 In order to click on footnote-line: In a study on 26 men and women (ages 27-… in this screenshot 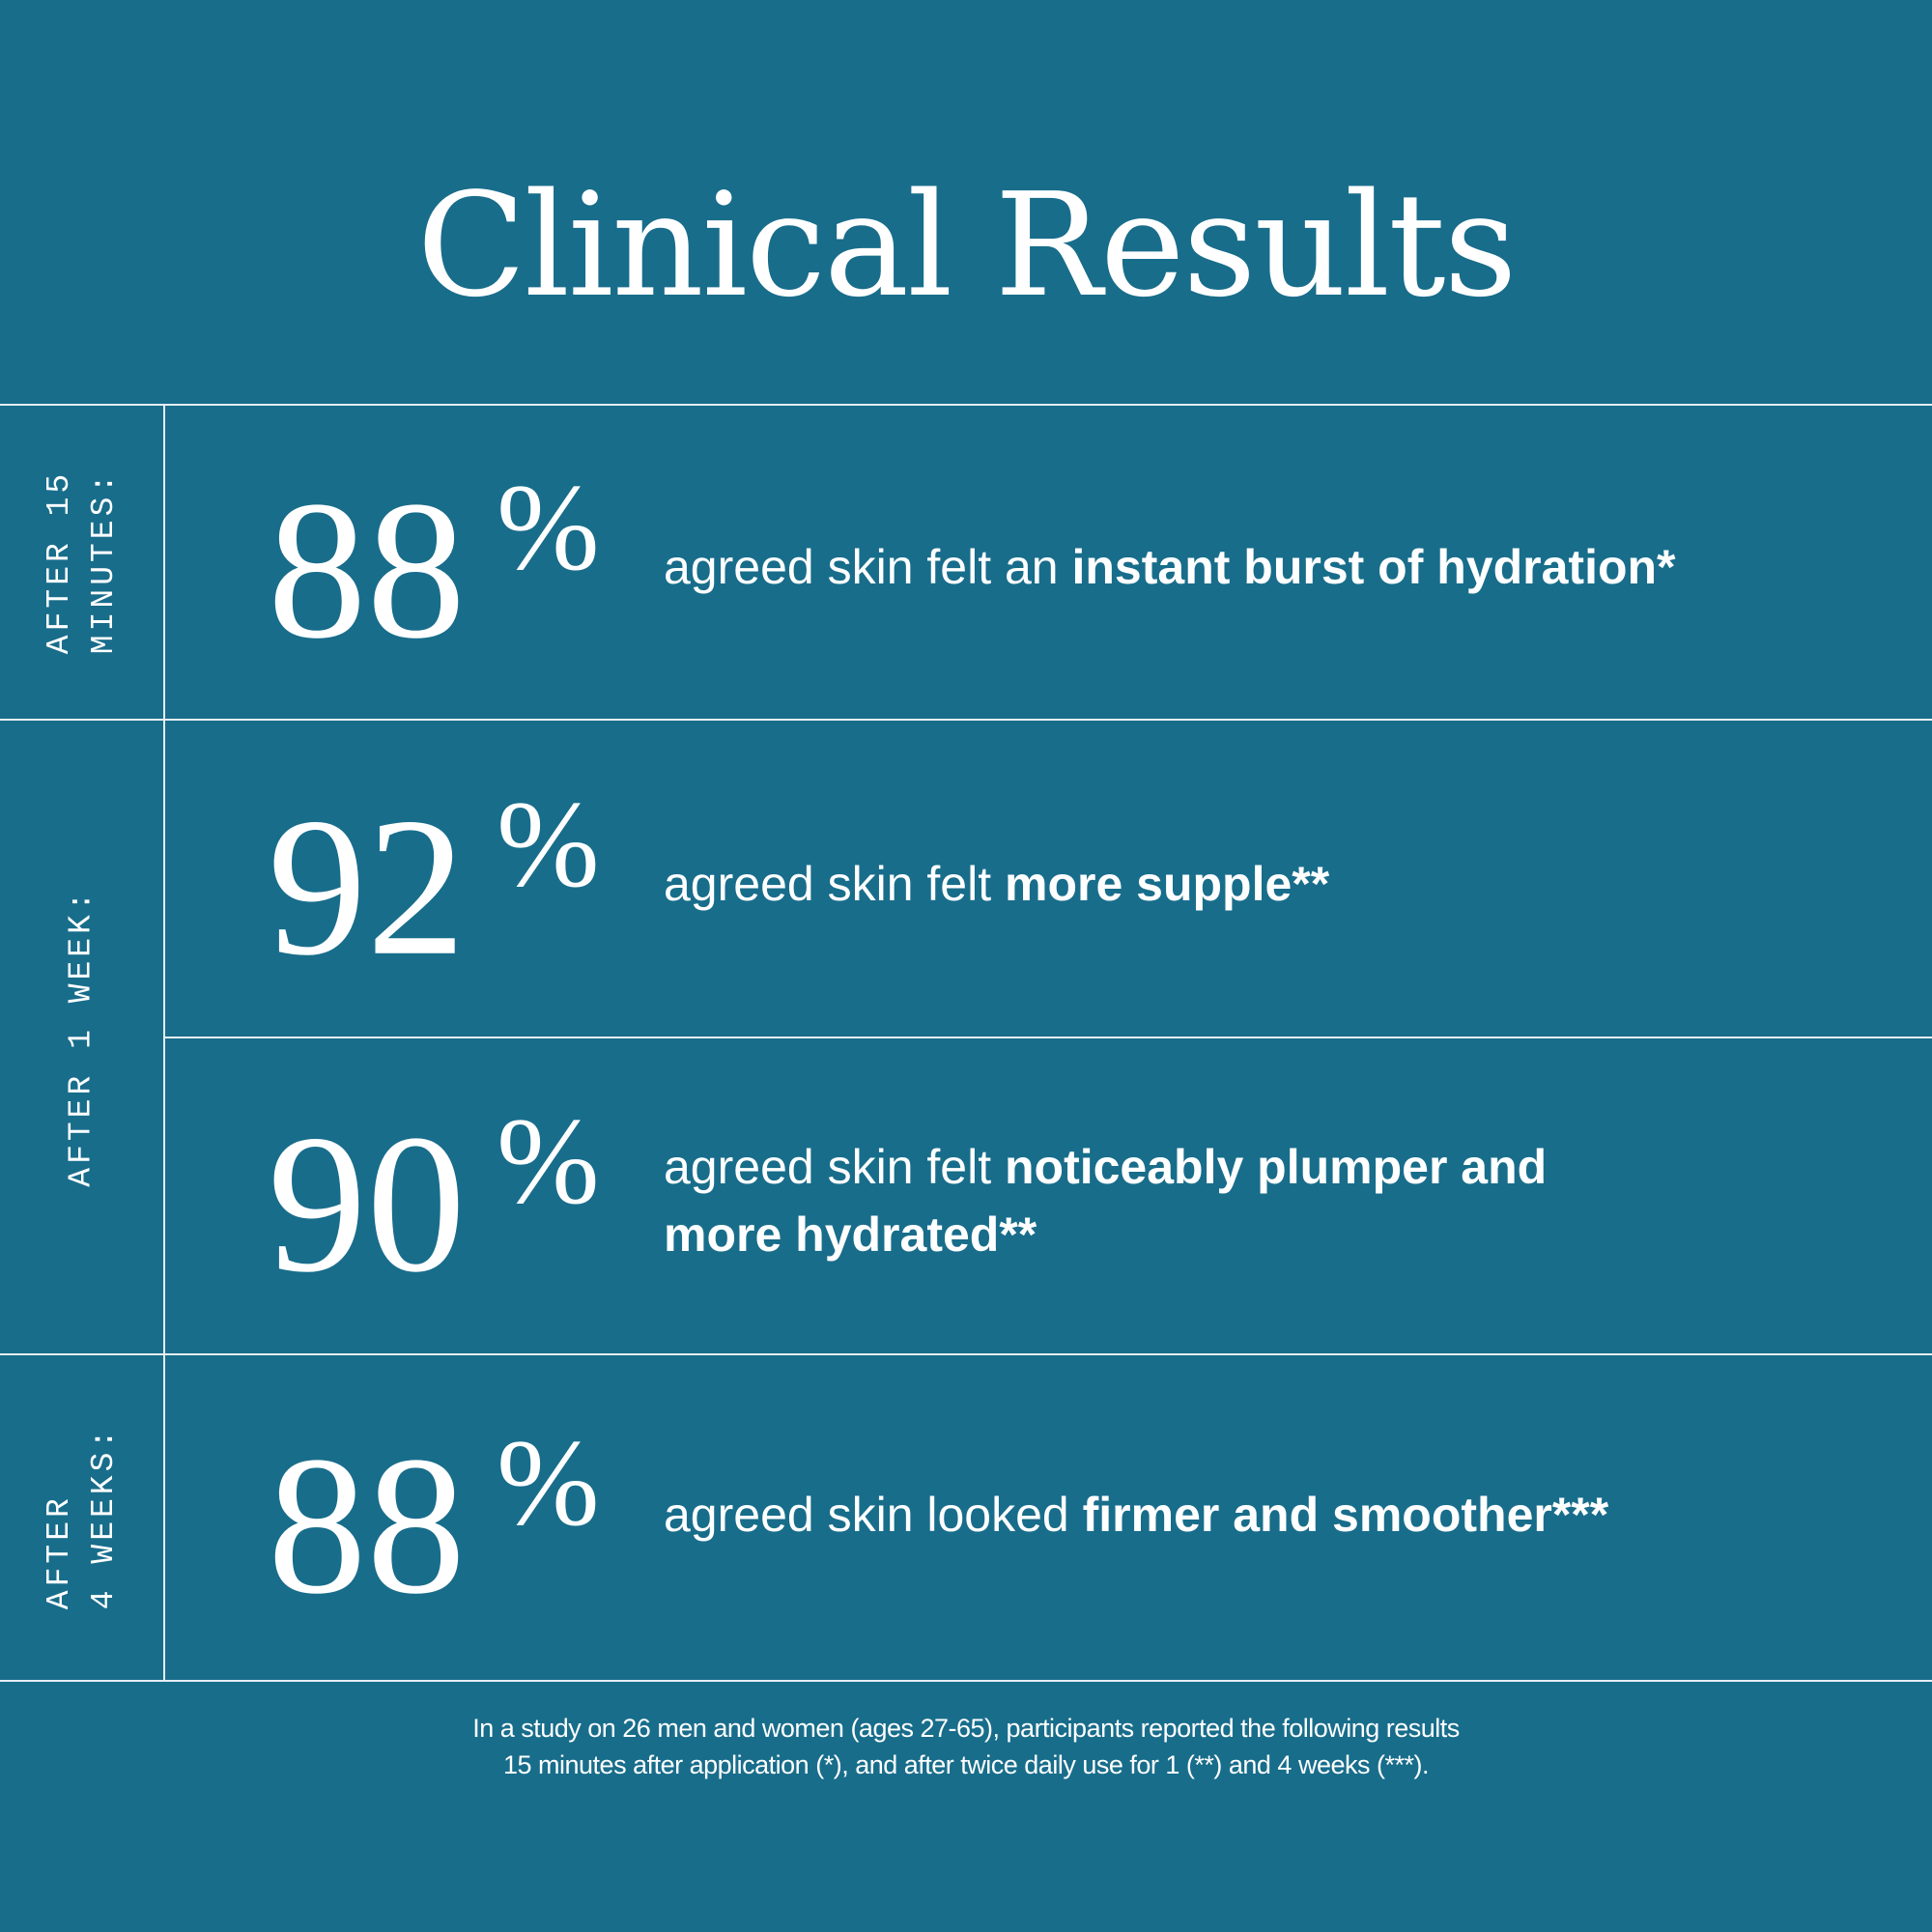, I will do `click(966, 1728)`.